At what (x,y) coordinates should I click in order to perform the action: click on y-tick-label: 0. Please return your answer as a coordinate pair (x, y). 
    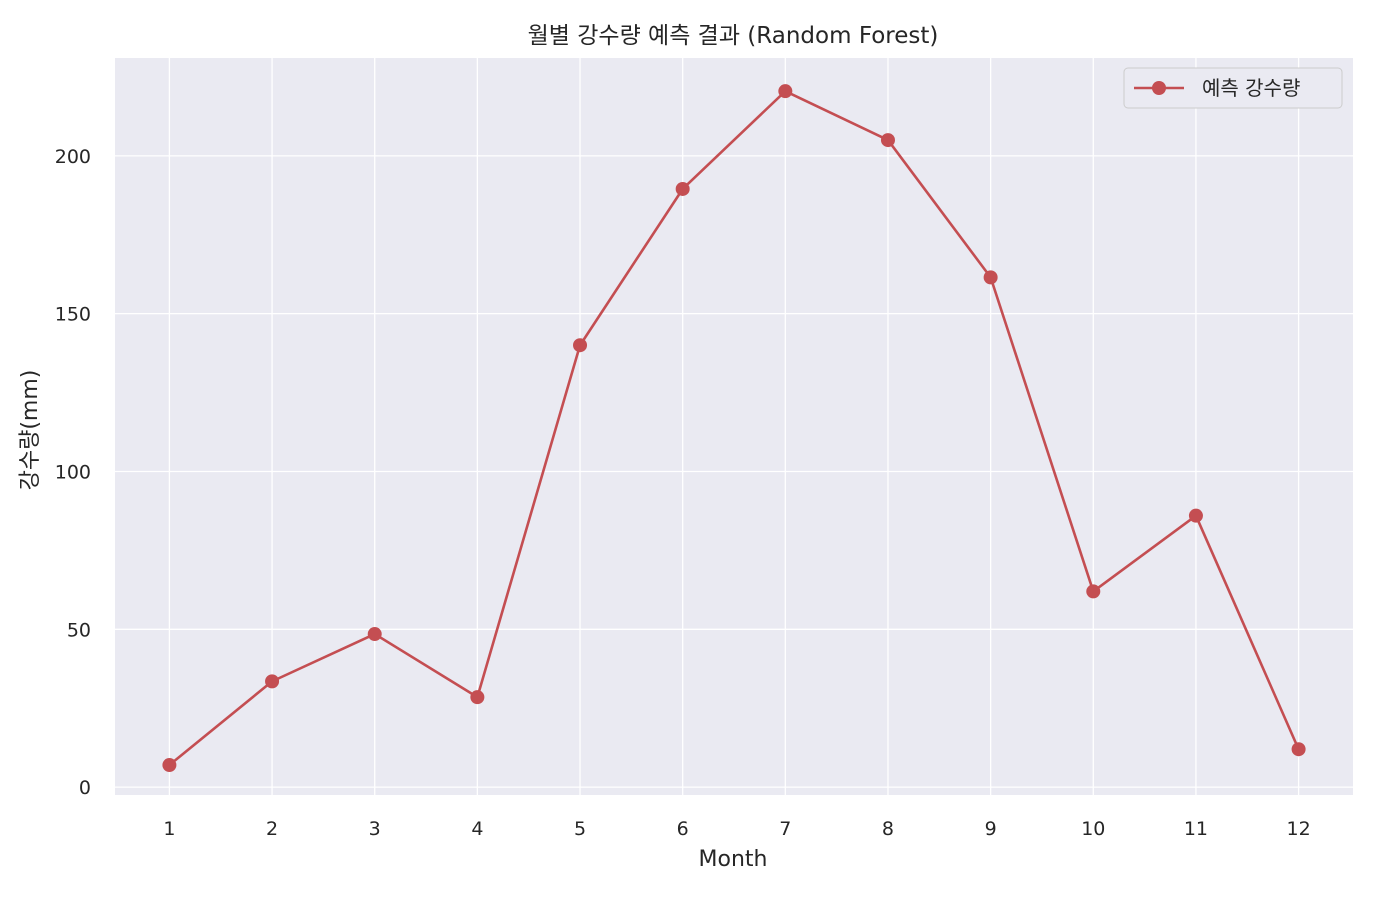
    Looking at the image, I should click on (85, 788).